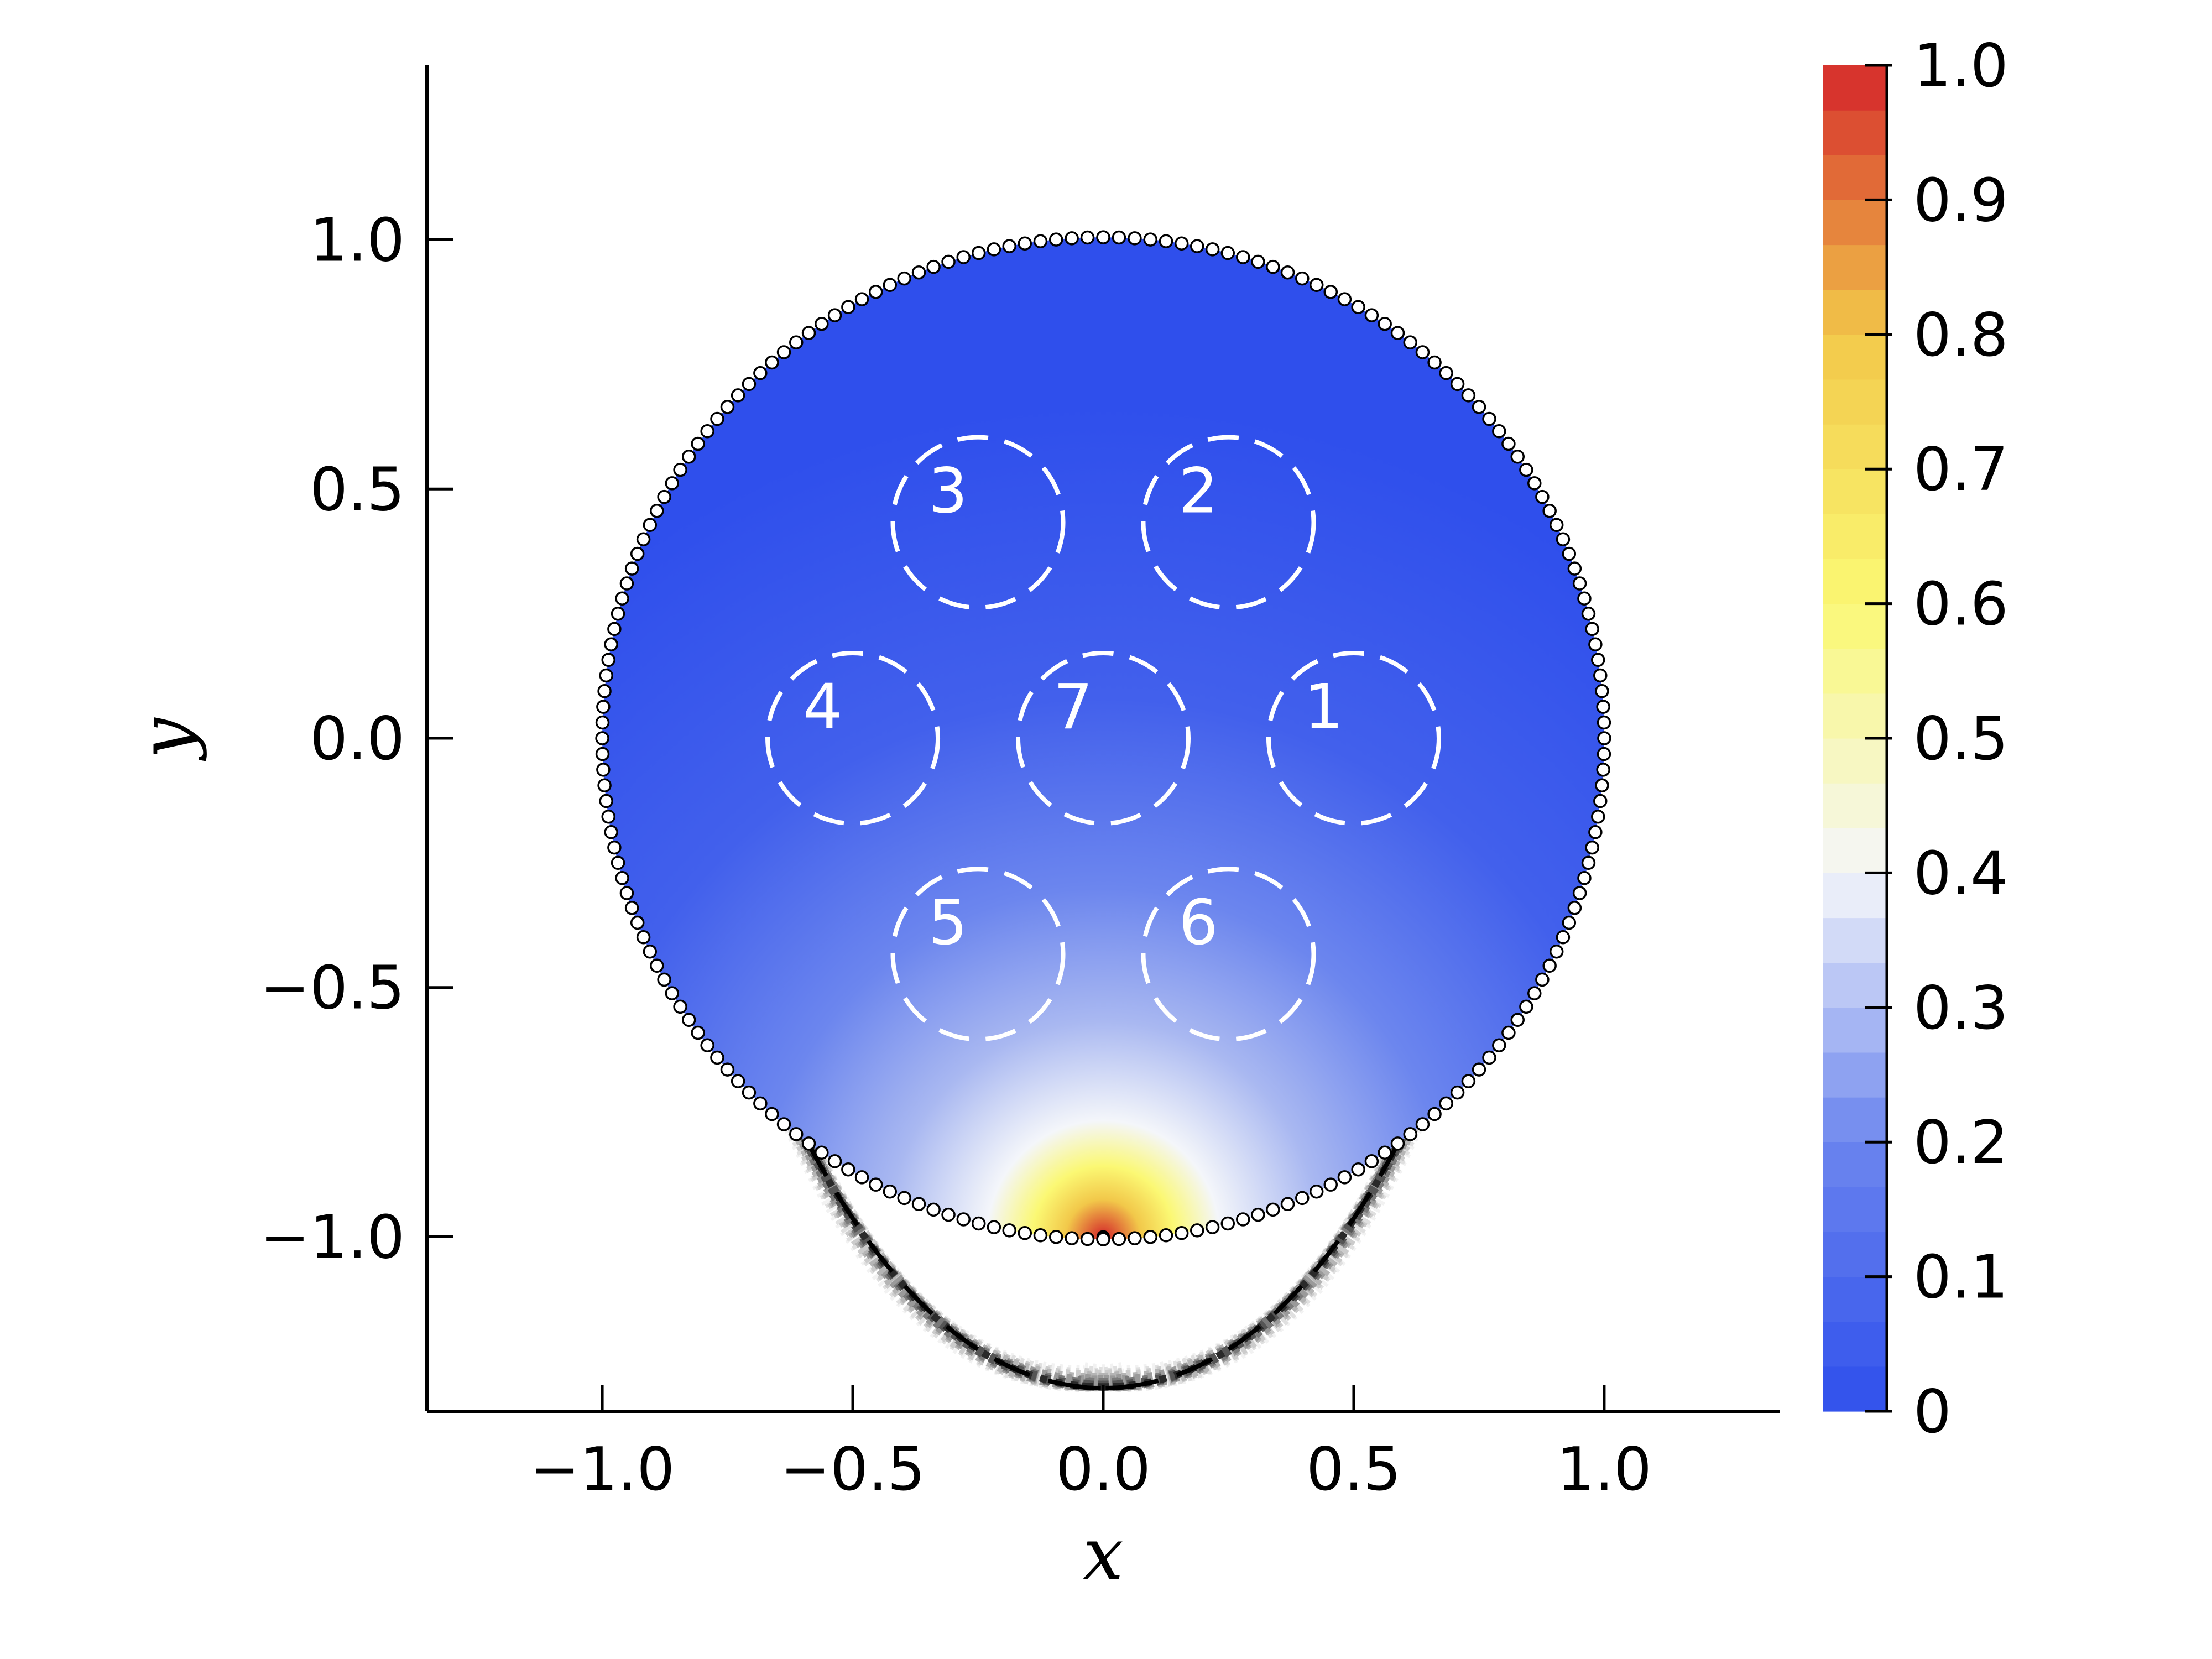  Describe the element at coordinates (1237, 1266) in the screenshot. I see `wake-curve` at that location.